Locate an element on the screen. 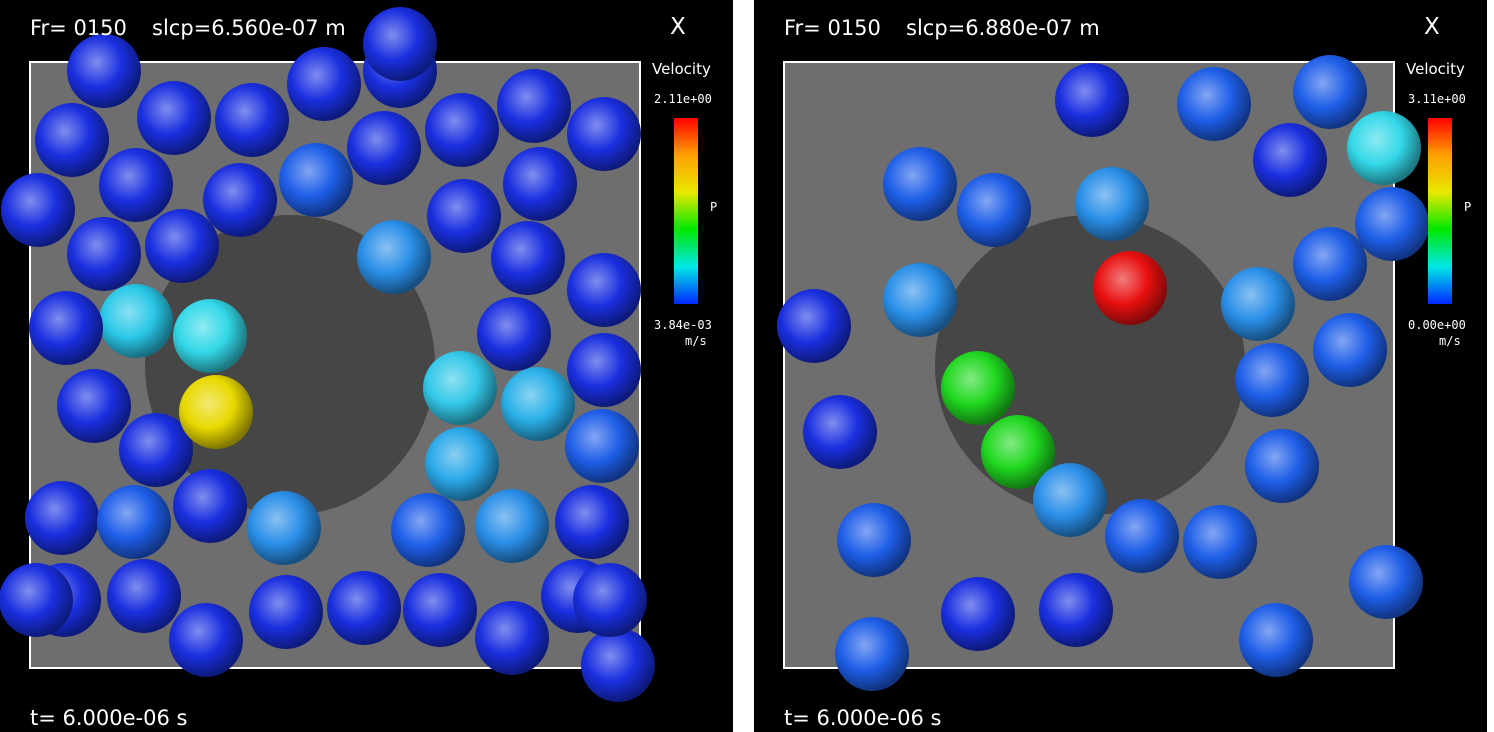  colorbar-max: 2.11e+00 is located at coordinates (683, 99).